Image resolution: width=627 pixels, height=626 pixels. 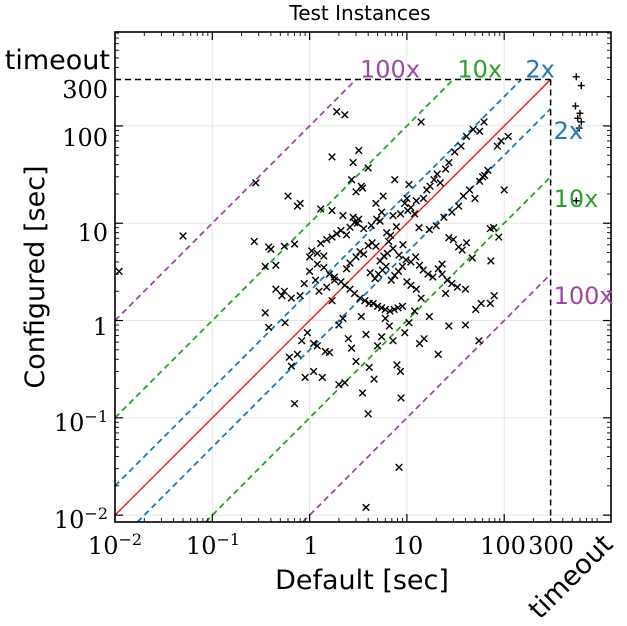 What do you see at coordinates (479, 70) in the screenshot?
I see `ref-label-upper-10x: 10x` at bounding box center [479, 70].